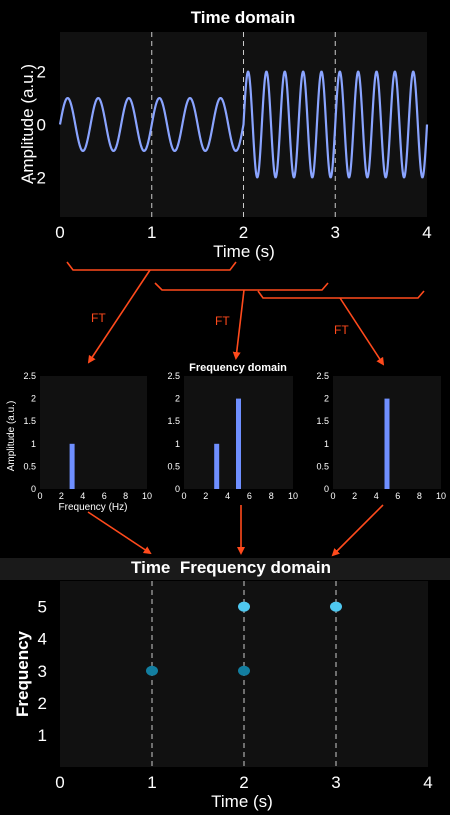 The width and height of the screenshot is (450, 815). I want to click on frequency-plot-1: 0 2 4 6 8 10 0 0.5 1 1.5 2 2.5, so click(87, 436).